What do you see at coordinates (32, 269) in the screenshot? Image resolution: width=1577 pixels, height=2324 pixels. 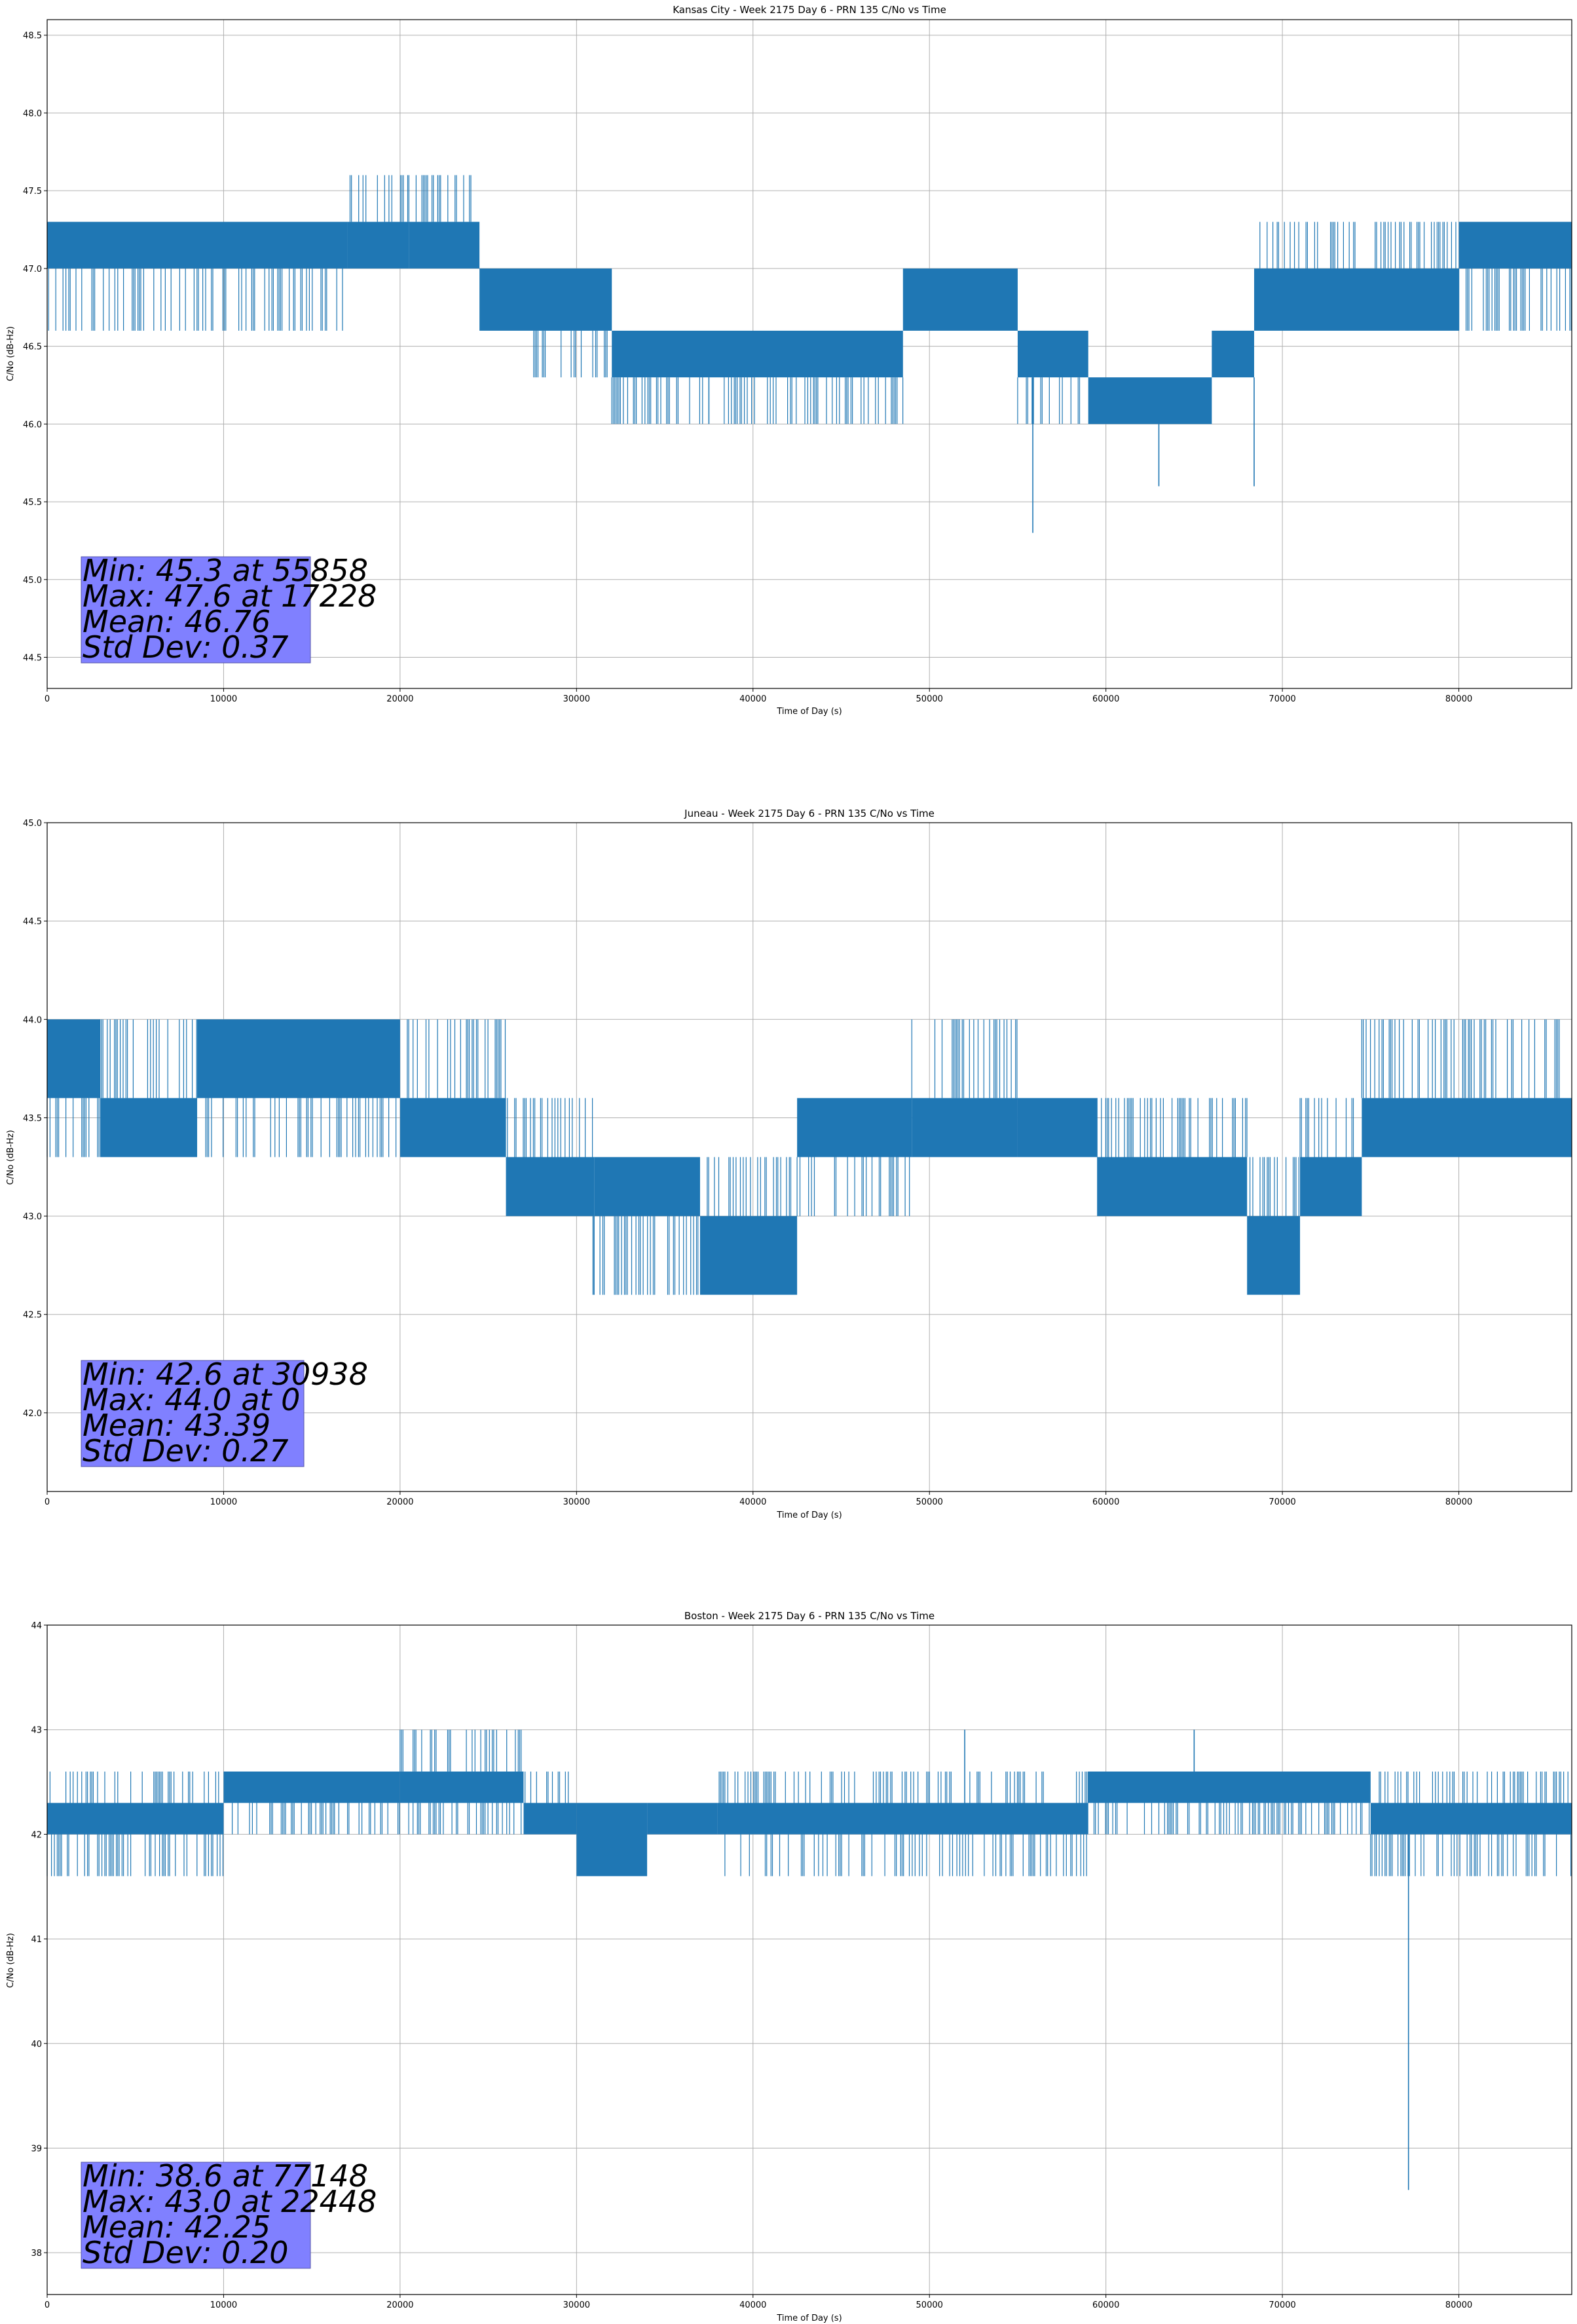 I see `y-tick-label: 47.0` at bounding box center [32, 269].